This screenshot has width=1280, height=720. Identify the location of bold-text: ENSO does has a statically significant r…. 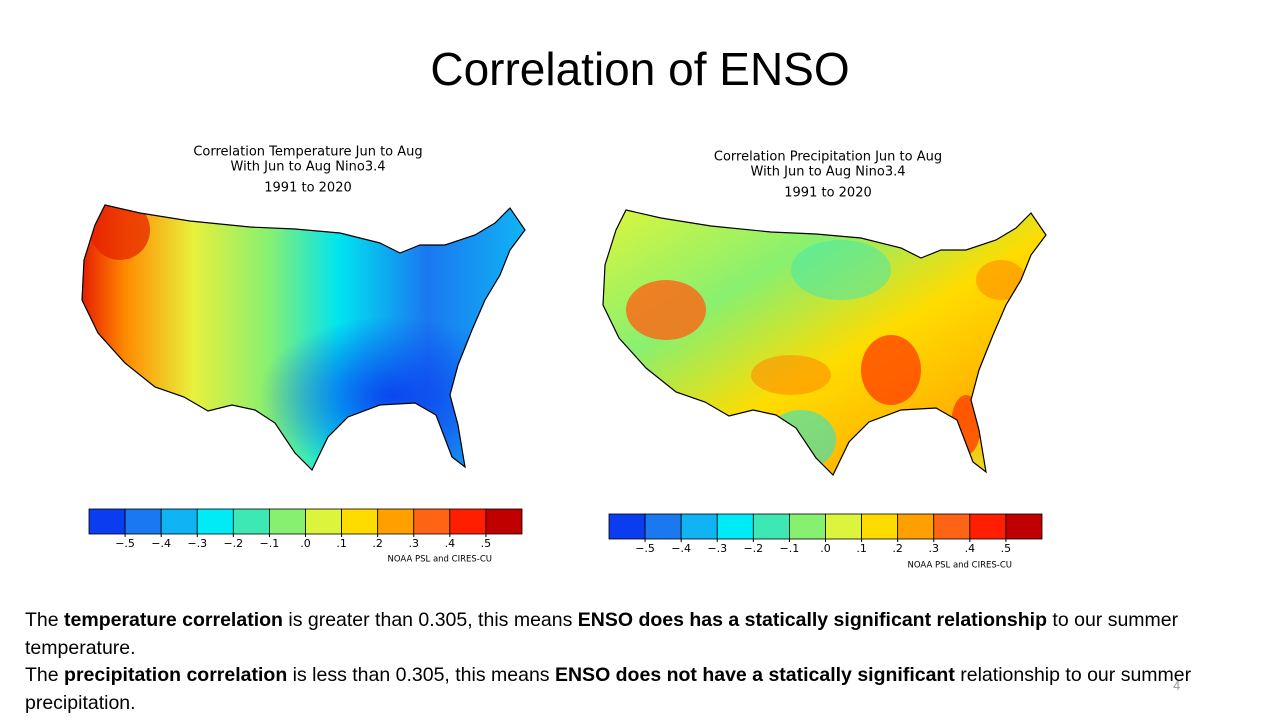
(812, 620).